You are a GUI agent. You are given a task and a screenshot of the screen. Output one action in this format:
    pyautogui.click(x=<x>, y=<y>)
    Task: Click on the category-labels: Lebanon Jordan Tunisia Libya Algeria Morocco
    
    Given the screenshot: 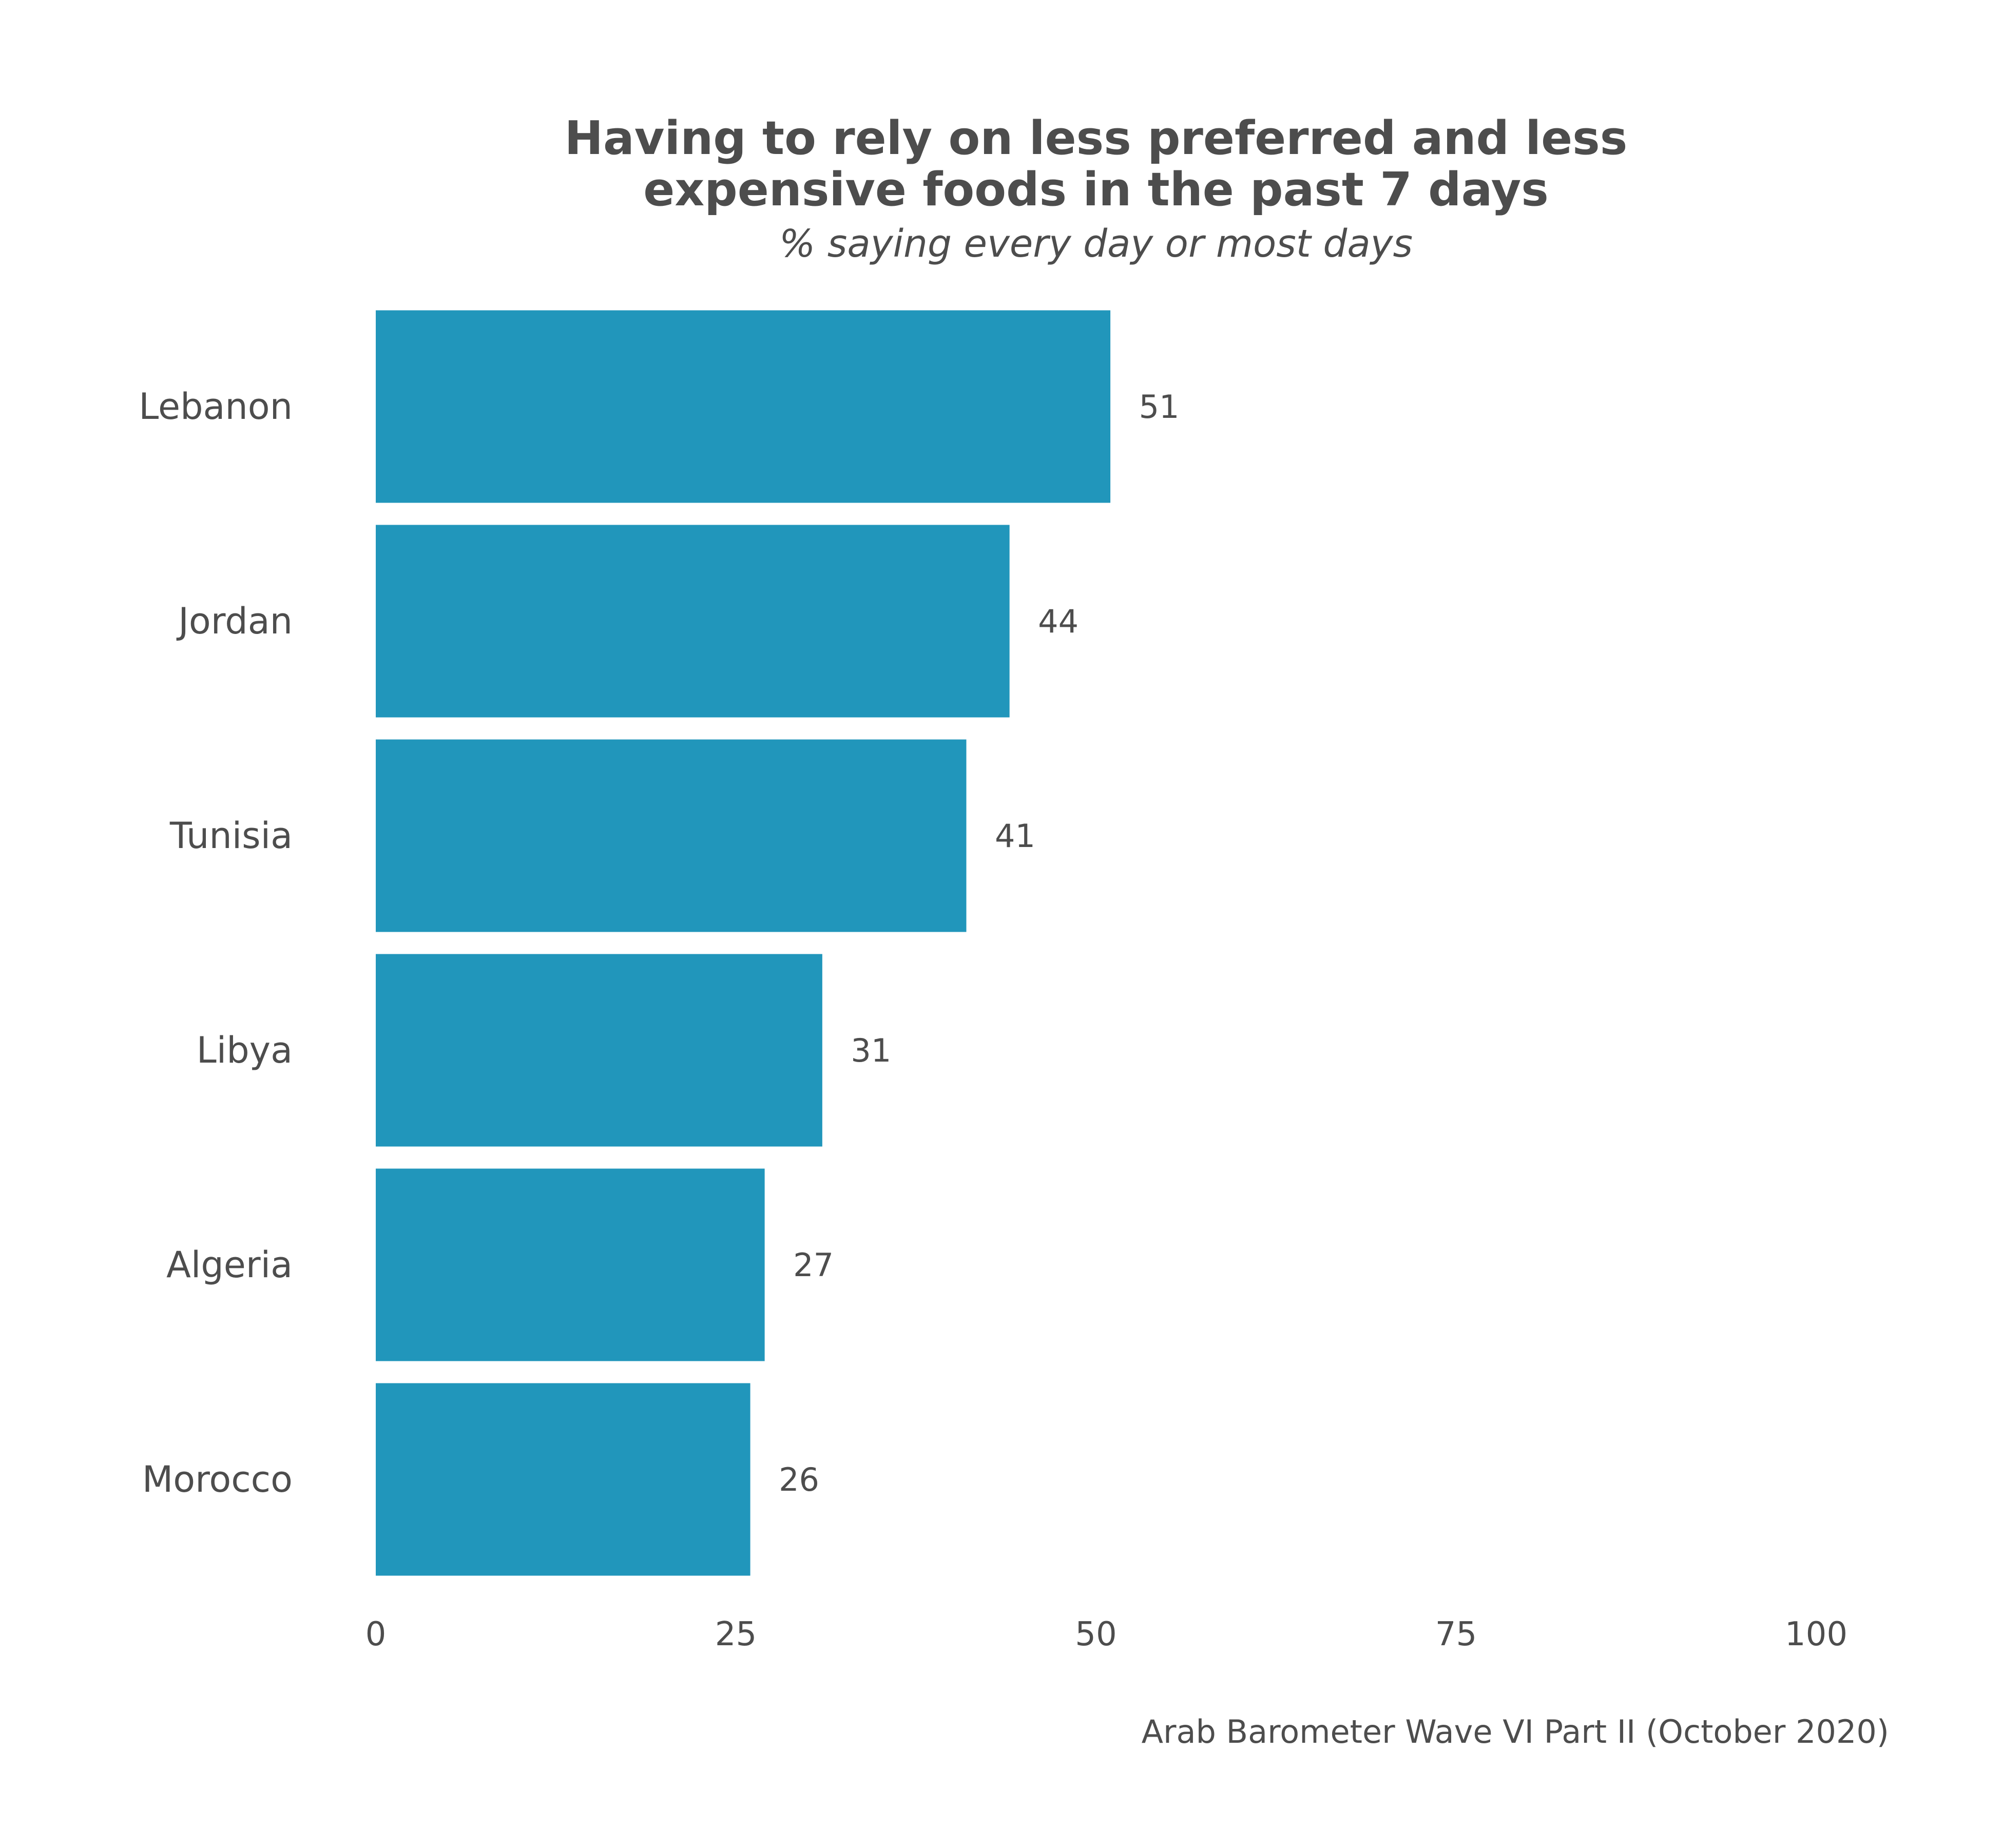 What is the action you would take?
    pyautogui.click(x=216, y=943)
    